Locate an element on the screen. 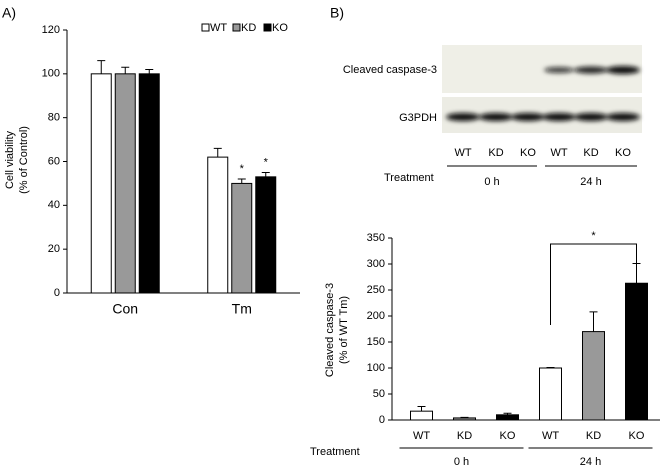  y-tick-label: 80 is located at coordinates (54, 118).